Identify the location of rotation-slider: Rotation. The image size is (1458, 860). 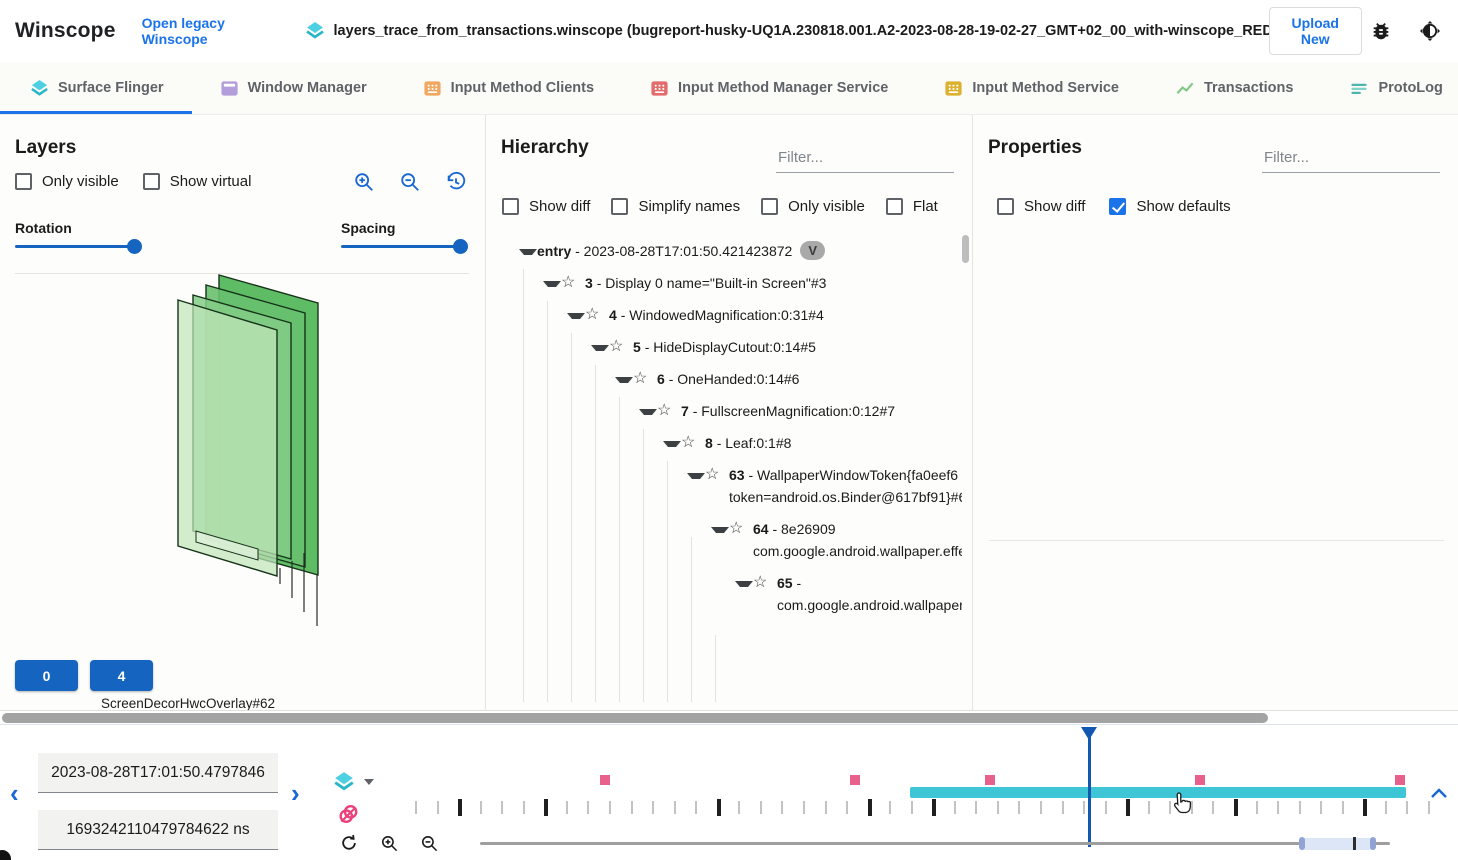
(78, 237).